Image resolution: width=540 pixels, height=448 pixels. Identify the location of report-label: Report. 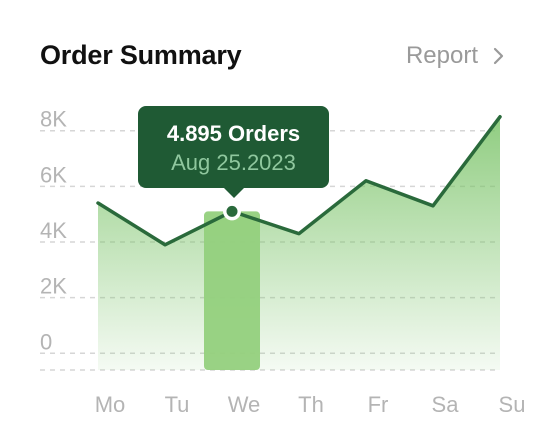
(441, 55).